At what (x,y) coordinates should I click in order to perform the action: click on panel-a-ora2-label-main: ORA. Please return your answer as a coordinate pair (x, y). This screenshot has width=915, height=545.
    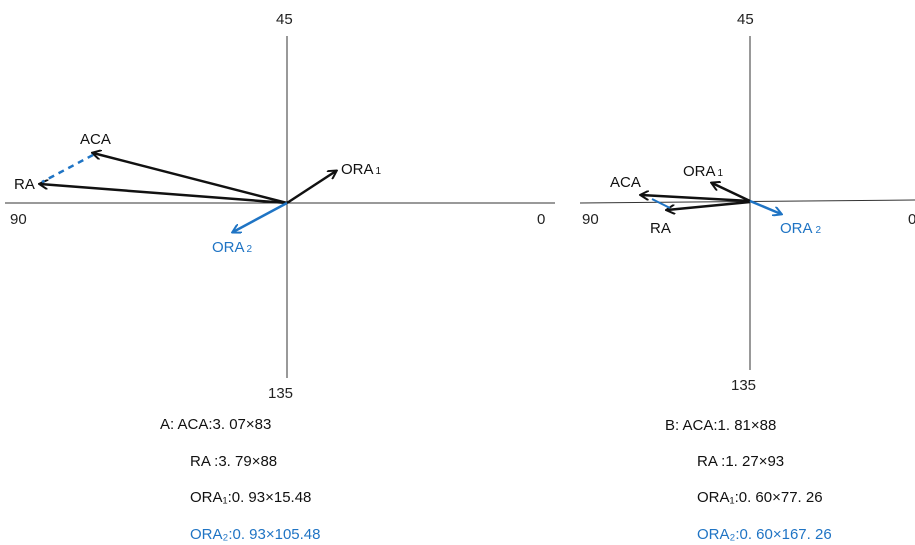
    Looking at the image, I should click on (228, 247).